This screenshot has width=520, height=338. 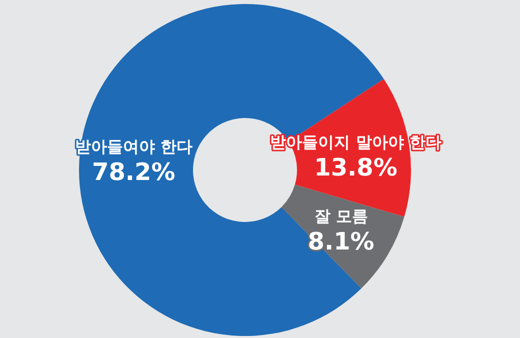 What do you see at coordinates (356, 168) in the screenshot?
I see `data-label: 13.8%` at bounding box center [356, 168].